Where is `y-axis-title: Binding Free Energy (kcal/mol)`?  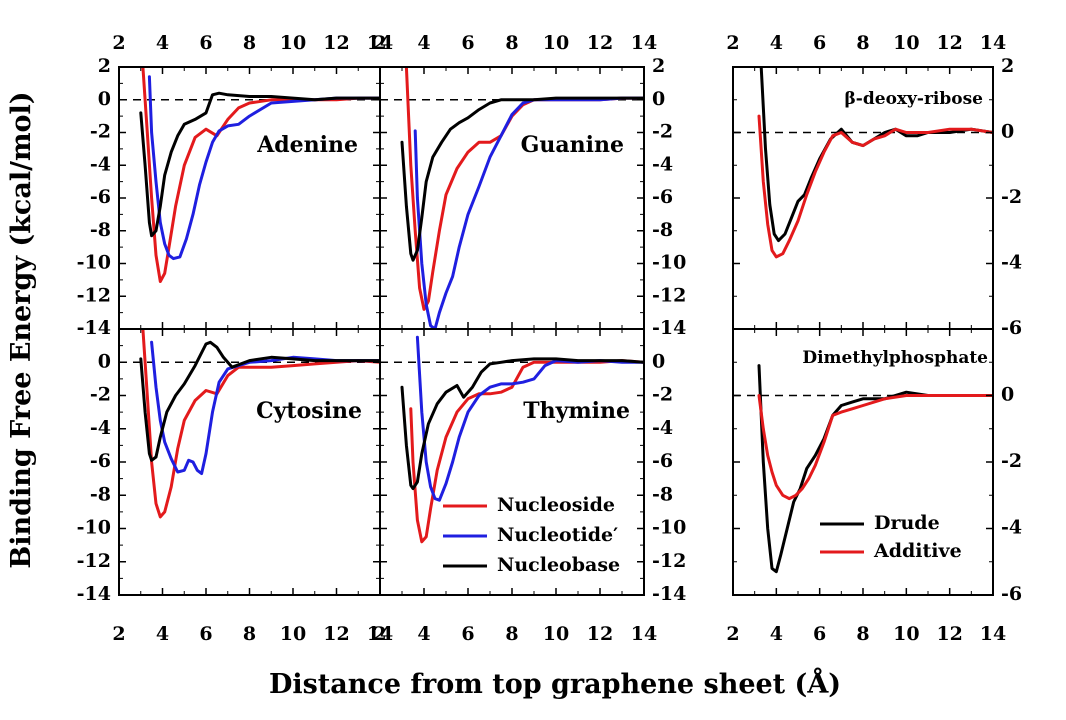
y-axis-title: Binding Free Energy (kcal/mol) is located at coordinates (21, 329).